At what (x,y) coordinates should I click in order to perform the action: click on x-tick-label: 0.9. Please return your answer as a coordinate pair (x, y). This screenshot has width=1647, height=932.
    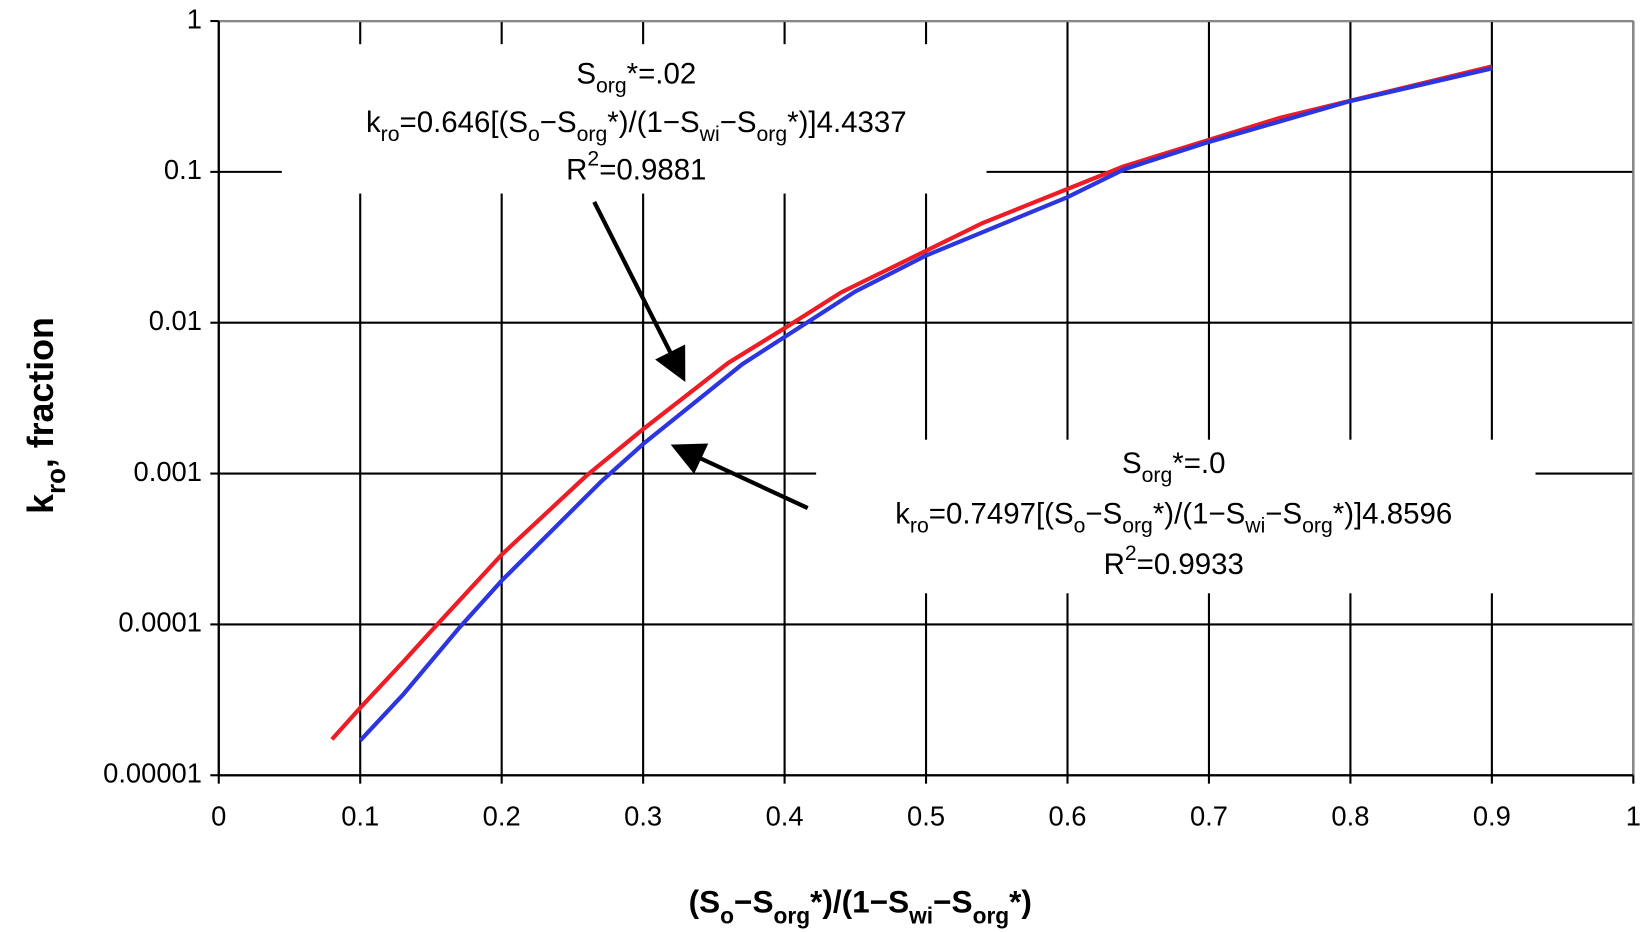
    Looking at the image, I should click on (1492, 816).